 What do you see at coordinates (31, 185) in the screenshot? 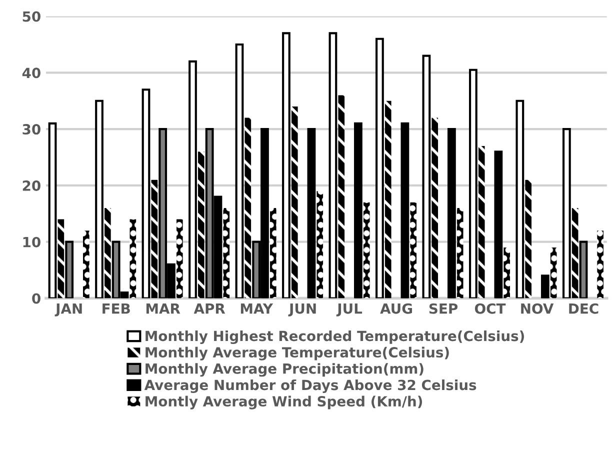
I see `y-tick-label: 20` at bounding box center [31, 185].